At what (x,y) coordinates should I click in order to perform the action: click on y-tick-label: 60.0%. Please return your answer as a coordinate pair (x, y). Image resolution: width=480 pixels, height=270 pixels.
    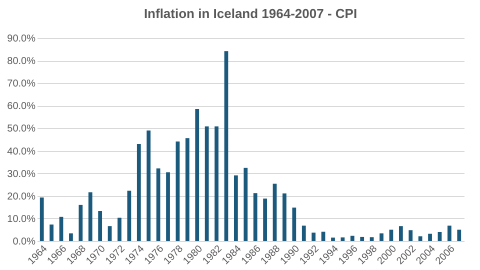
    Looking at the image, I should click on (21, 106).